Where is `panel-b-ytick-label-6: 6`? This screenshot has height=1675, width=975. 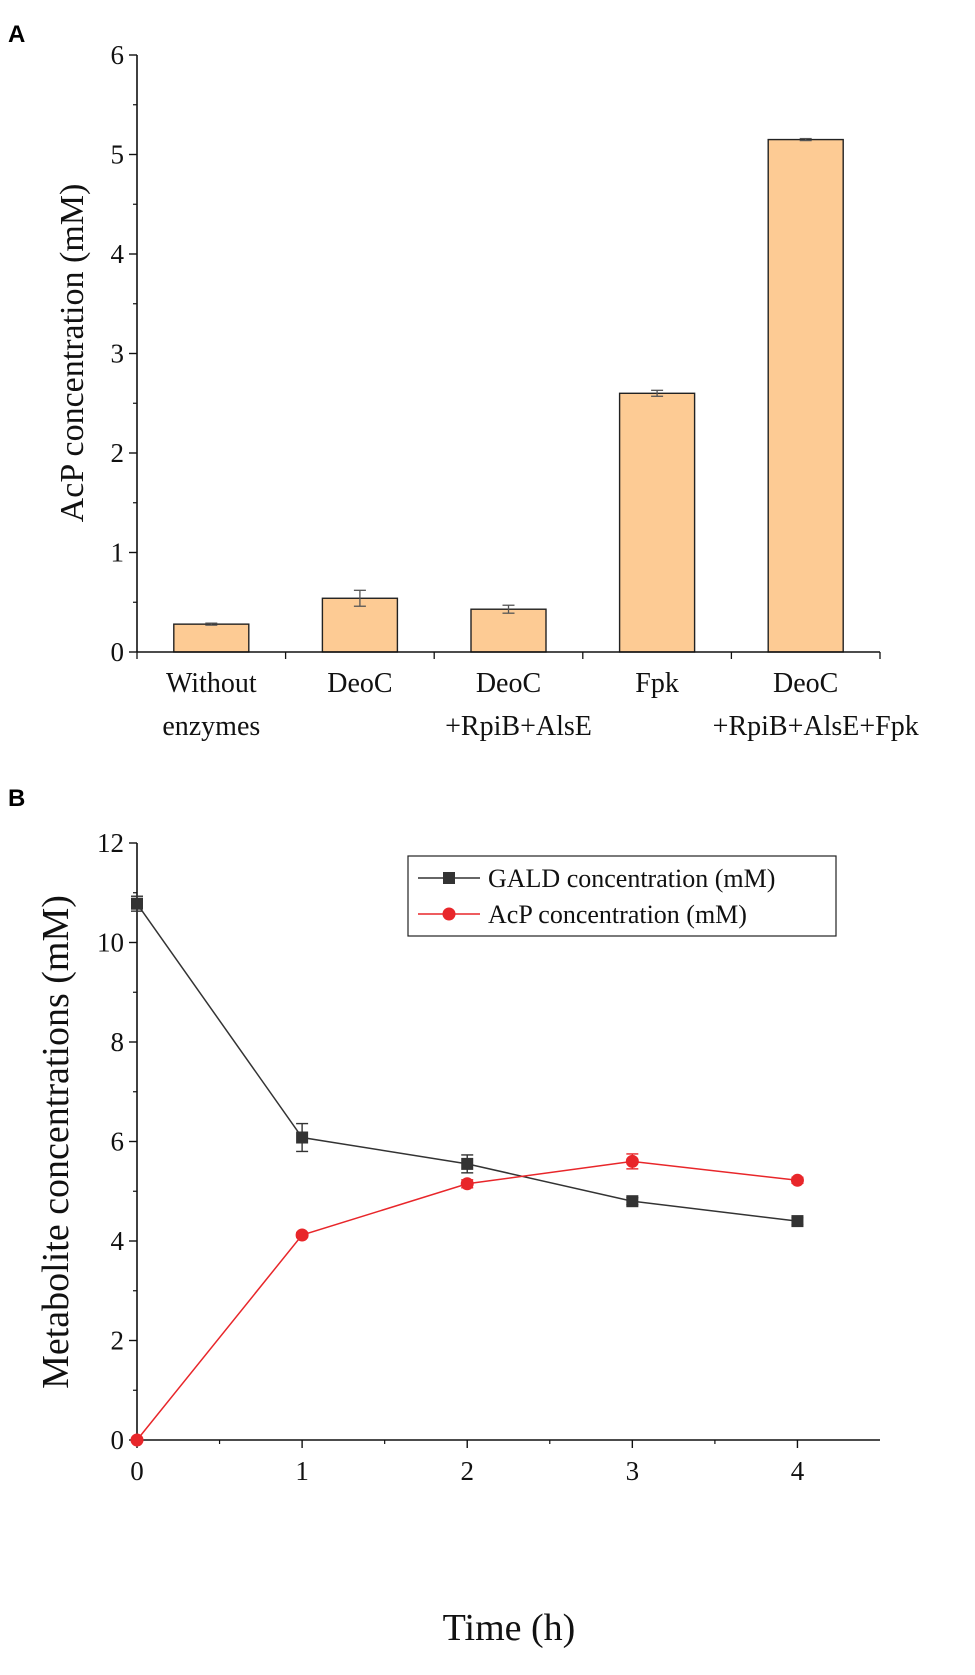
panel-b-ytick-label-6: 6 is located at coordinates (118, 1142).